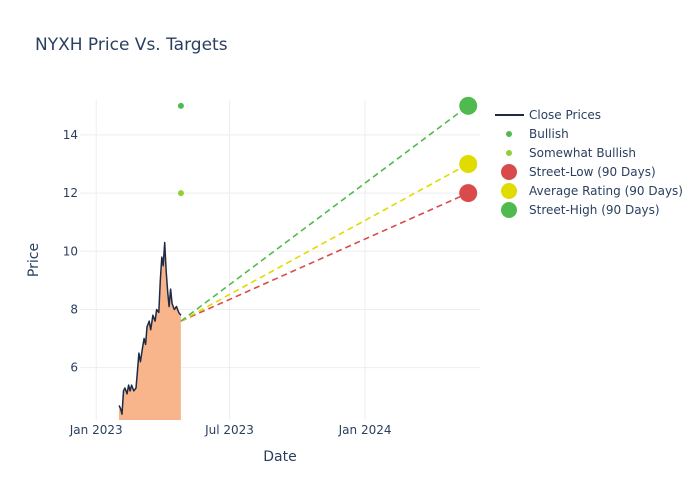 The image size is (700, 504). What do you see at coordinates (468, 105) in the screenshot?
I see `street-high-90-days-marker` at bounding box center [468, 105].